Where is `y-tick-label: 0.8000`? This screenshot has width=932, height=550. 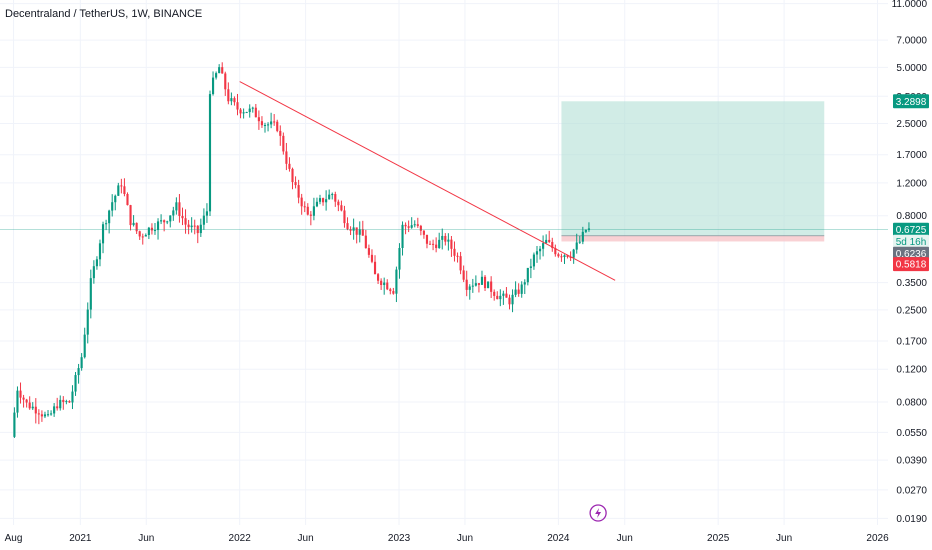 y-tick-label: 0.8000 is located at coordinates (911, 216).